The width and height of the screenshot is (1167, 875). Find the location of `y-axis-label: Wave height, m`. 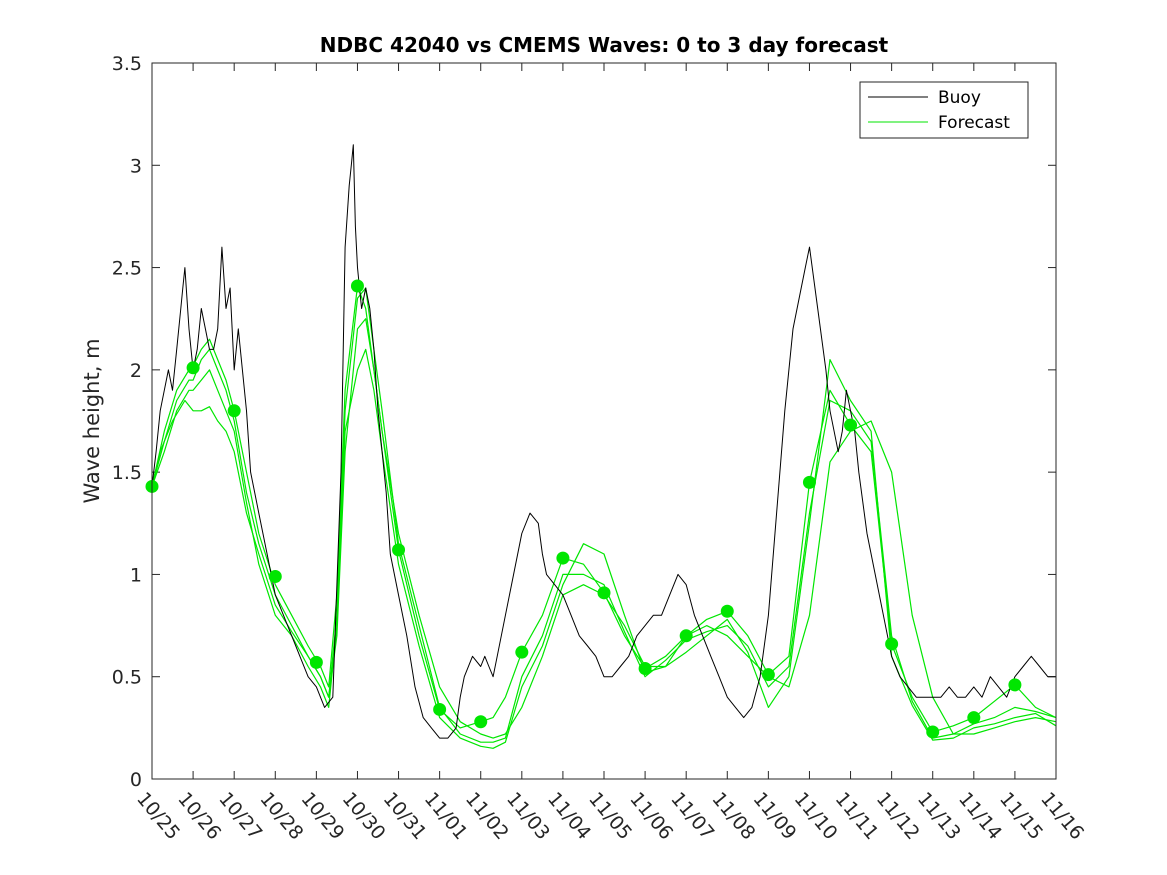

y-axis-label: Wave height, m is located at coordinates (92, 420).